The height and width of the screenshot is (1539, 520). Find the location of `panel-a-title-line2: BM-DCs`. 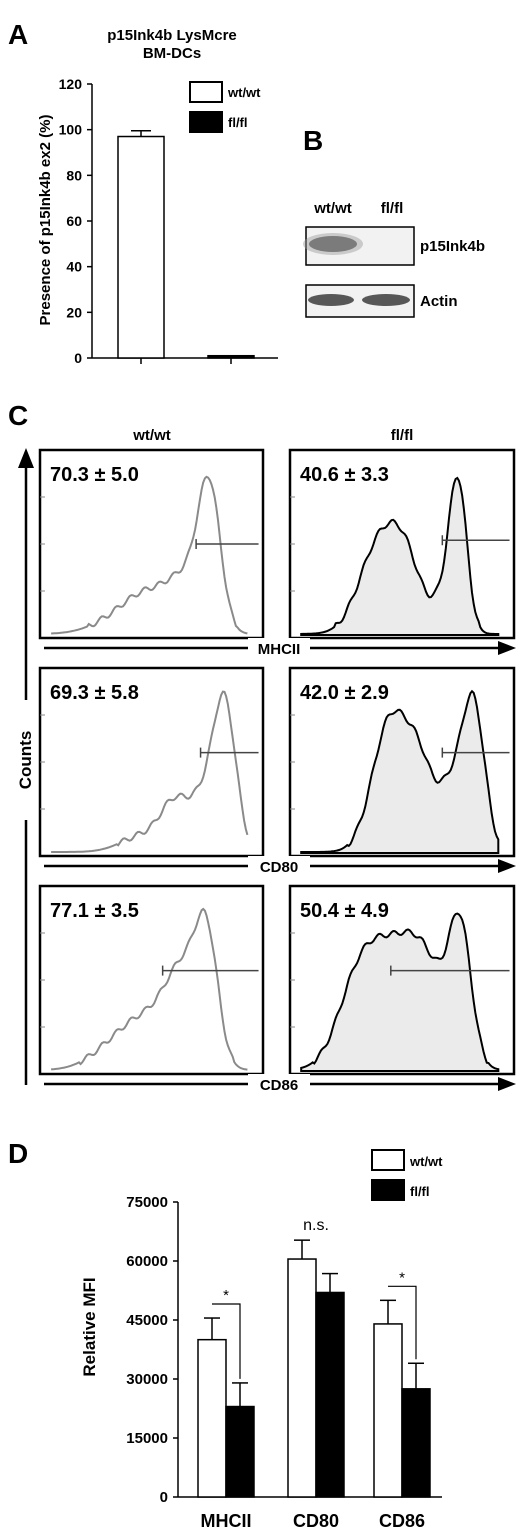

panel-a-title-line2: BM-DCs is located at coordinates (172, 53).